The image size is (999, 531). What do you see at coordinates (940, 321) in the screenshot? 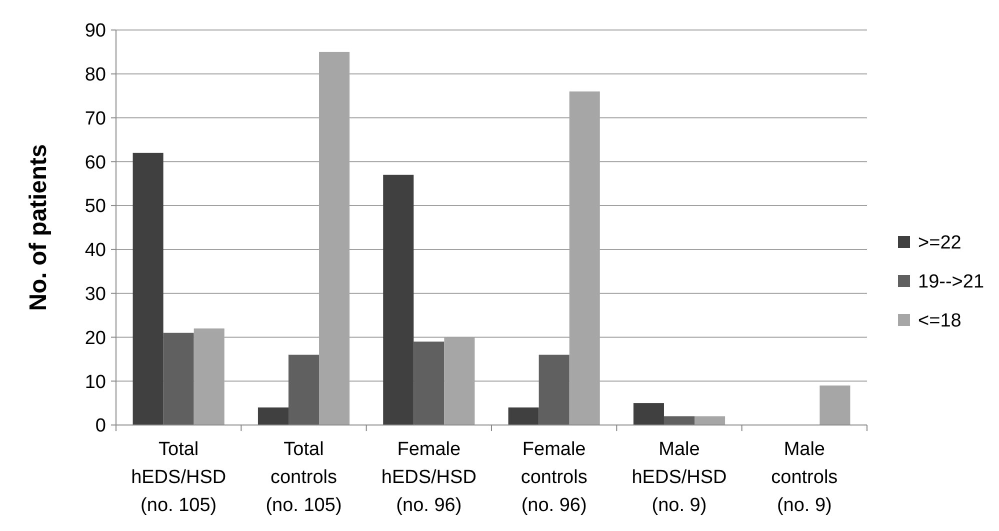
I see `legend-label: <=18` at bounding box center [940, 321].